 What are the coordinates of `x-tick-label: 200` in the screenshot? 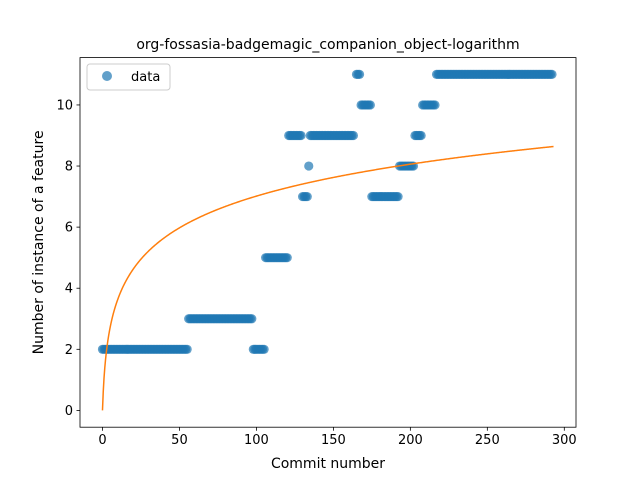 It's located at (410, 440).